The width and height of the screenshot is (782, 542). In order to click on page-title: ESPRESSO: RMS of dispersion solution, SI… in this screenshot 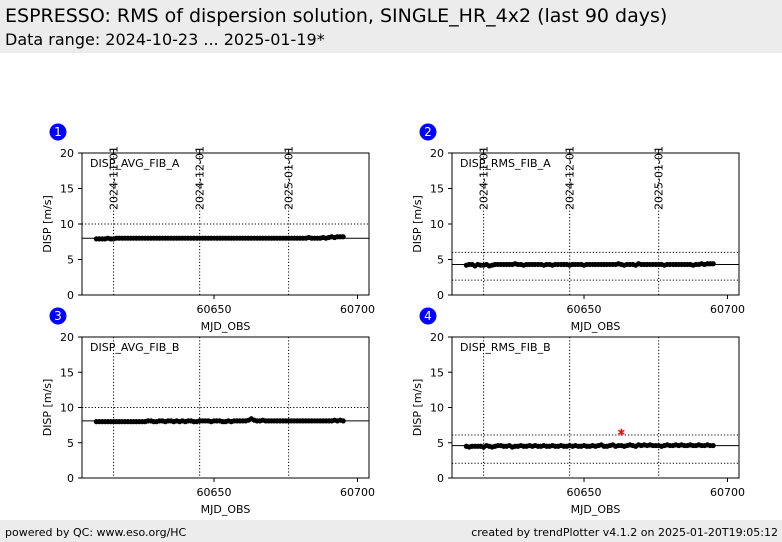, I will do `click(336, 16)`.